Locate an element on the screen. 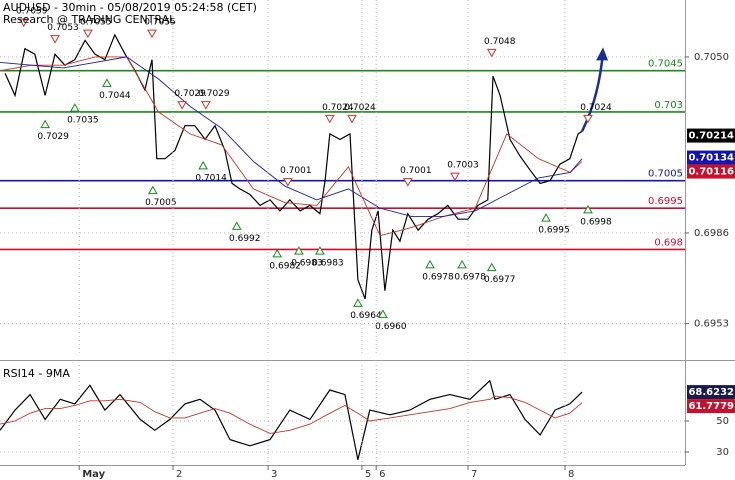  pivot-label: 0.6995 is located at coordinates (554, 231).